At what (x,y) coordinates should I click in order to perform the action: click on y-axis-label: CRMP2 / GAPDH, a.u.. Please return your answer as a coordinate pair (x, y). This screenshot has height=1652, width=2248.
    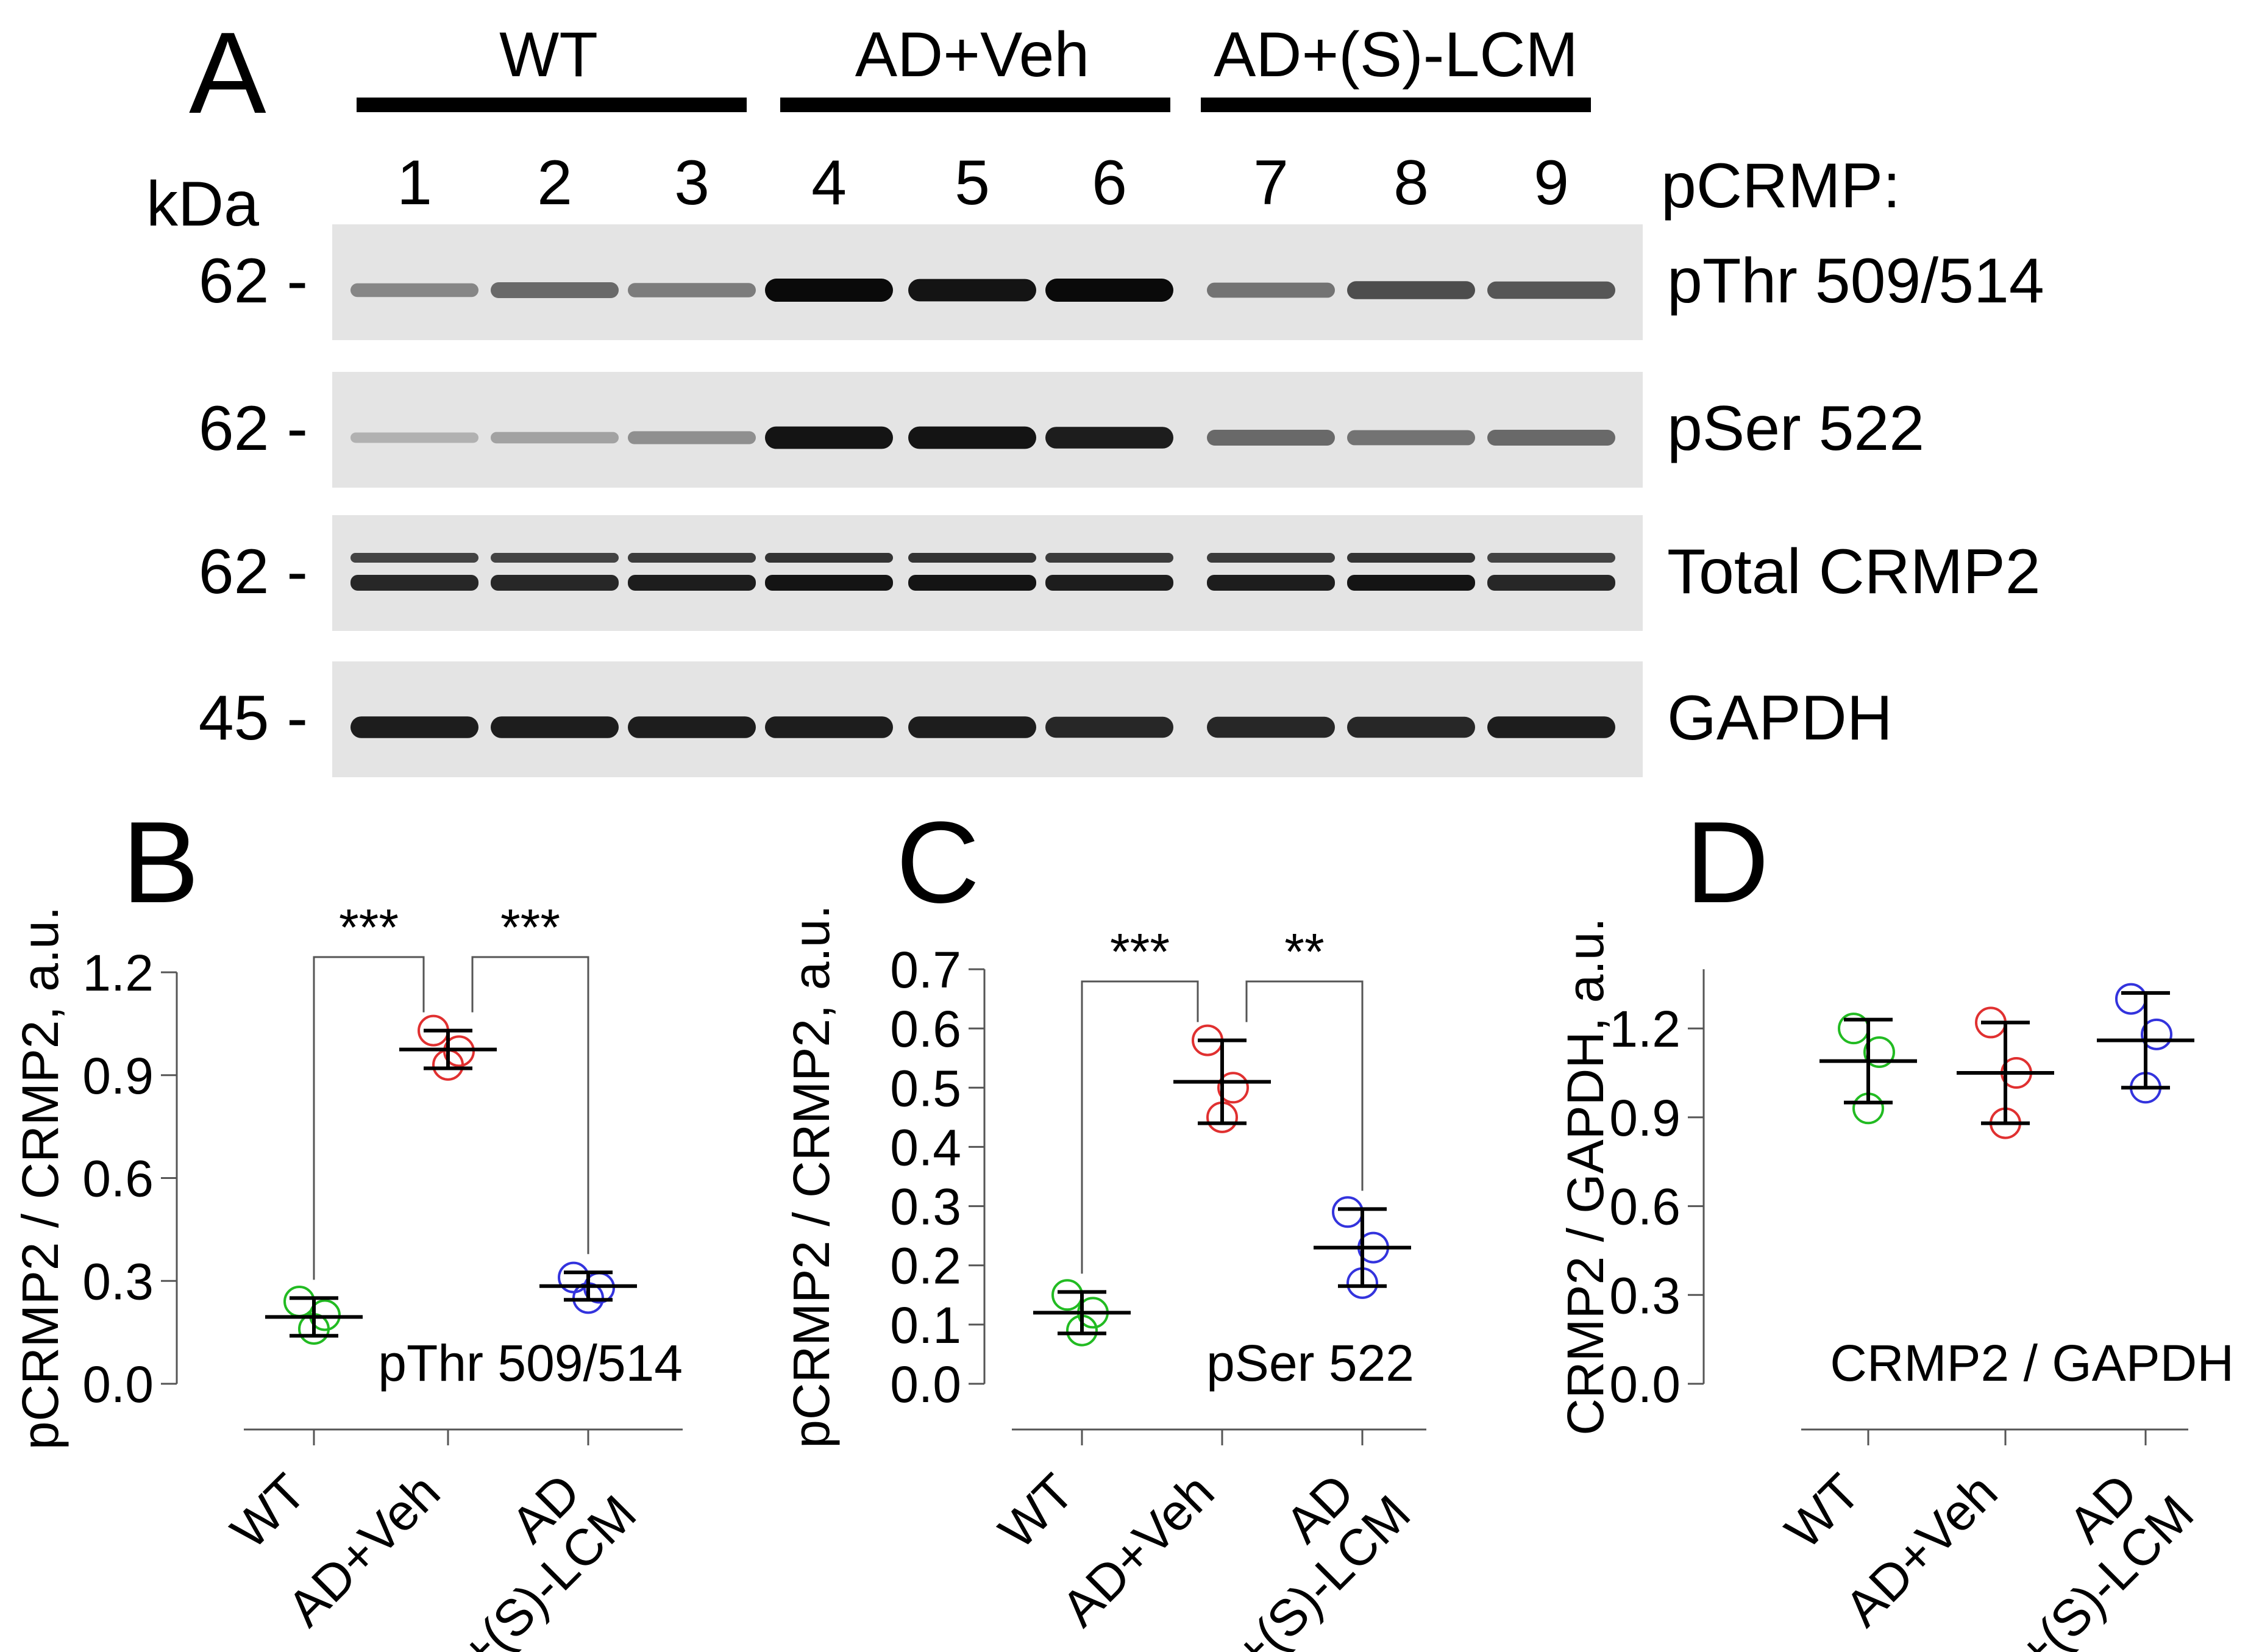
    Looking at the image, I should click on (1585, 1176).